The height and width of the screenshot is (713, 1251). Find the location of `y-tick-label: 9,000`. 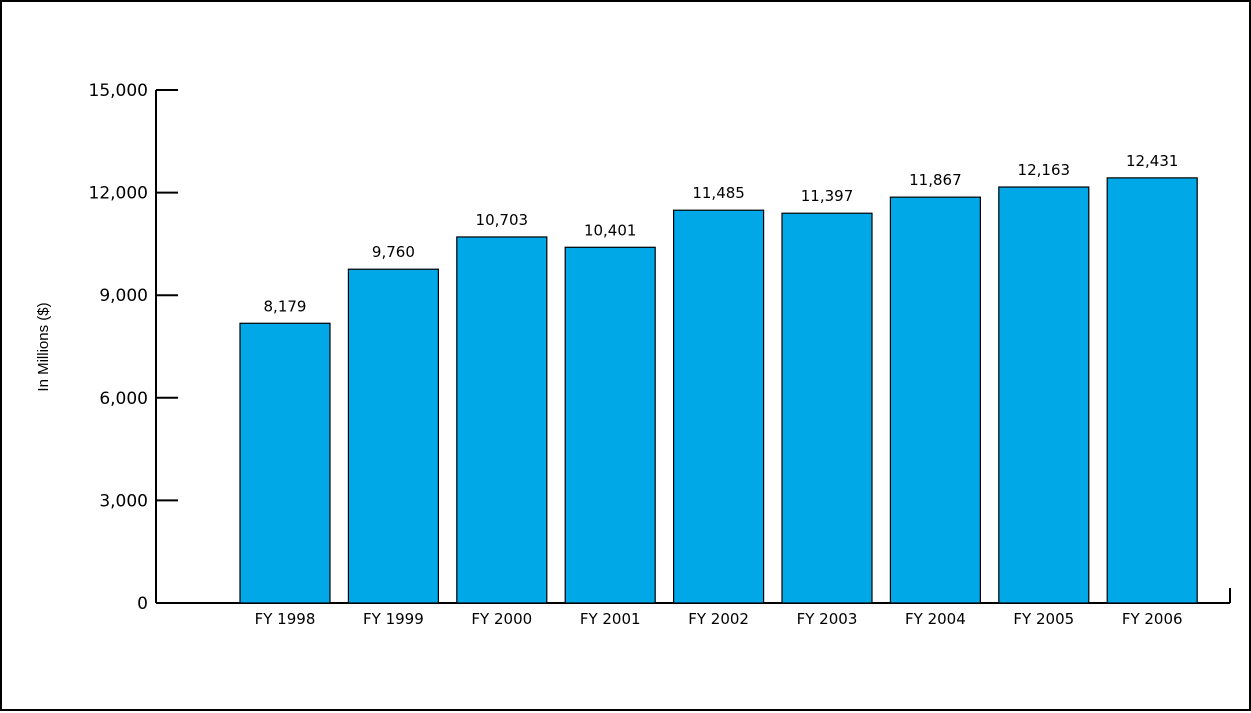

y-tick-label: 9,000 is located at coordinates (123, 296).